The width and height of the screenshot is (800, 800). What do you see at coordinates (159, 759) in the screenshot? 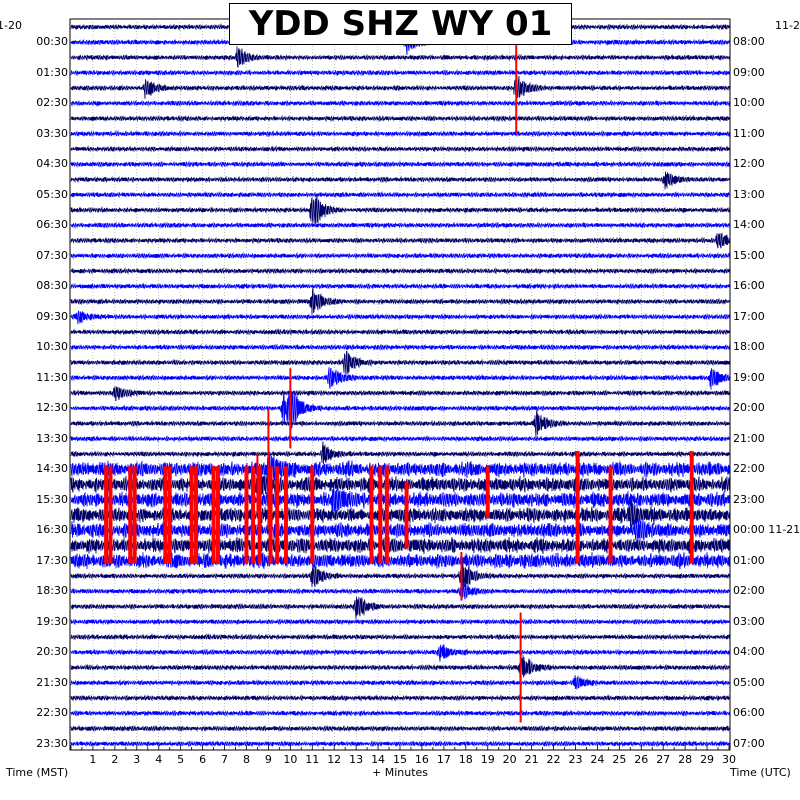
I see `x-tick-label: 4` at bounding box center [159, 759].